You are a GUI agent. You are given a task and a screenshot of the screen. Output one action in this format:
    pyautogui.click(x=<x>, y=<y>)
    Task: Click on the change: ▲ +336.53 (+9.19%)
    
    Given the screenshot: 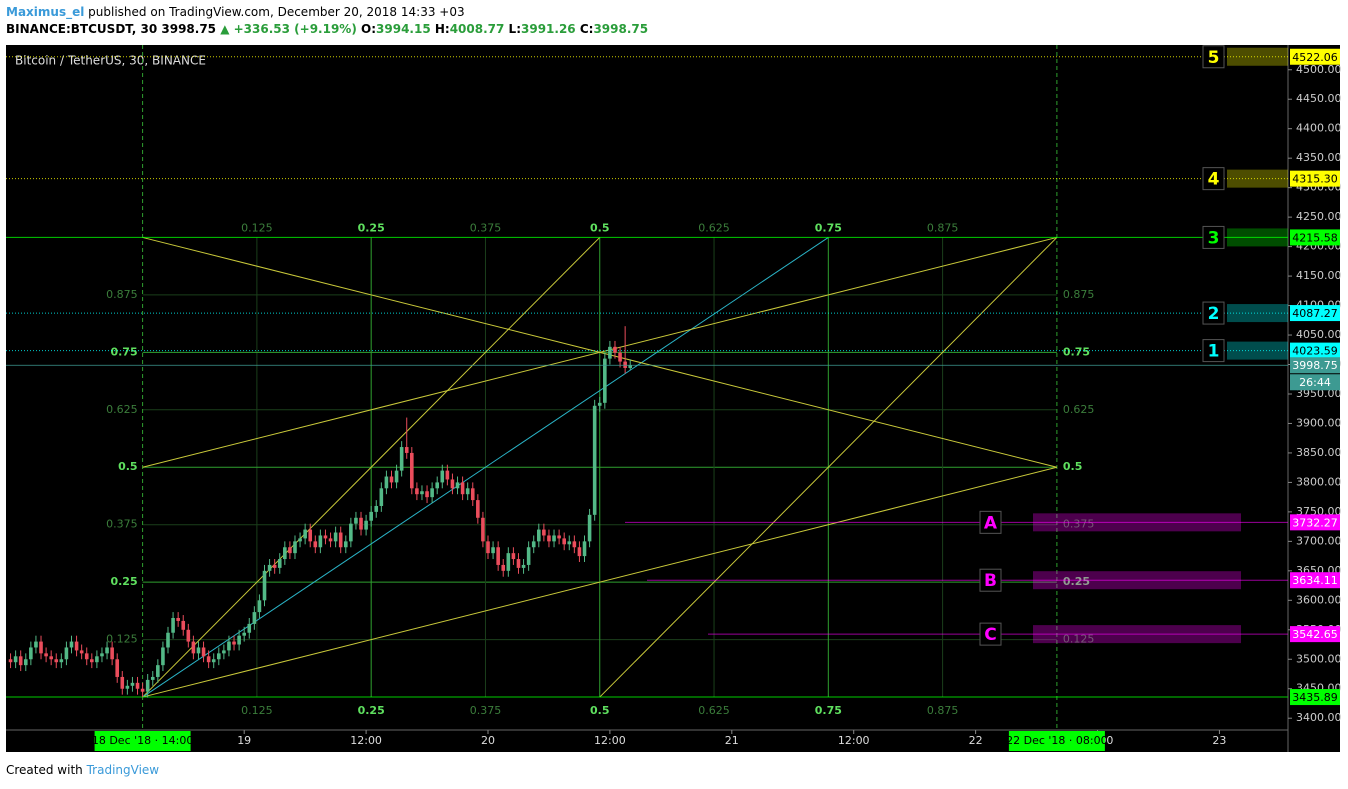 What is the action you would take?
    pyautogui.click(x=288, y=29)
    